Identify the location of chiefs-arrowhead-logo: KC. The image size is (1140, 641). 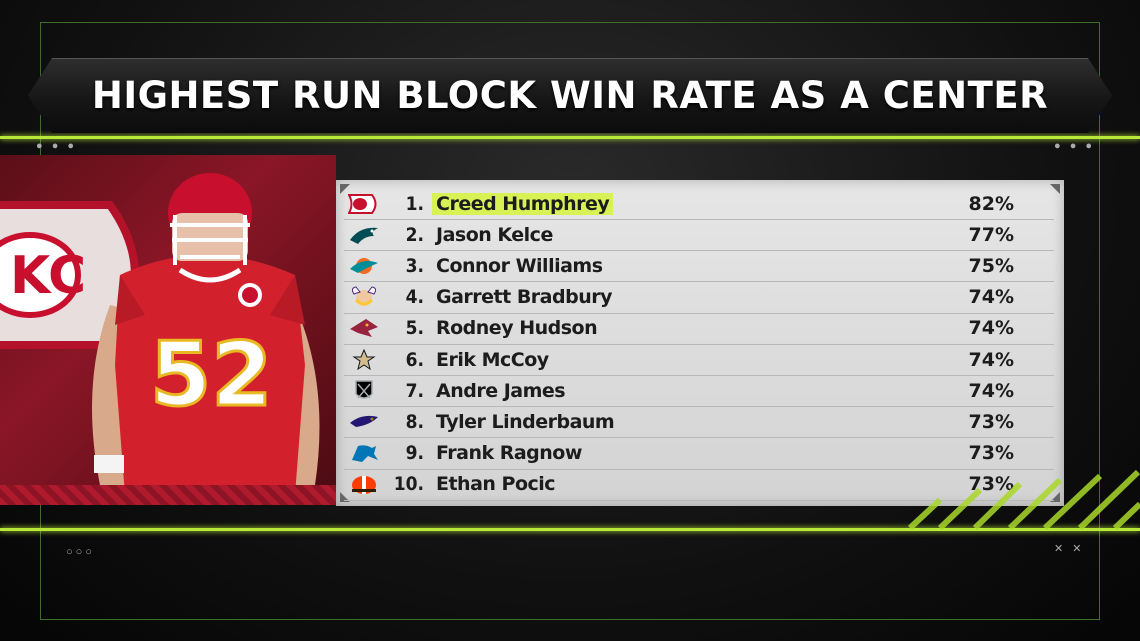
(69, 275).